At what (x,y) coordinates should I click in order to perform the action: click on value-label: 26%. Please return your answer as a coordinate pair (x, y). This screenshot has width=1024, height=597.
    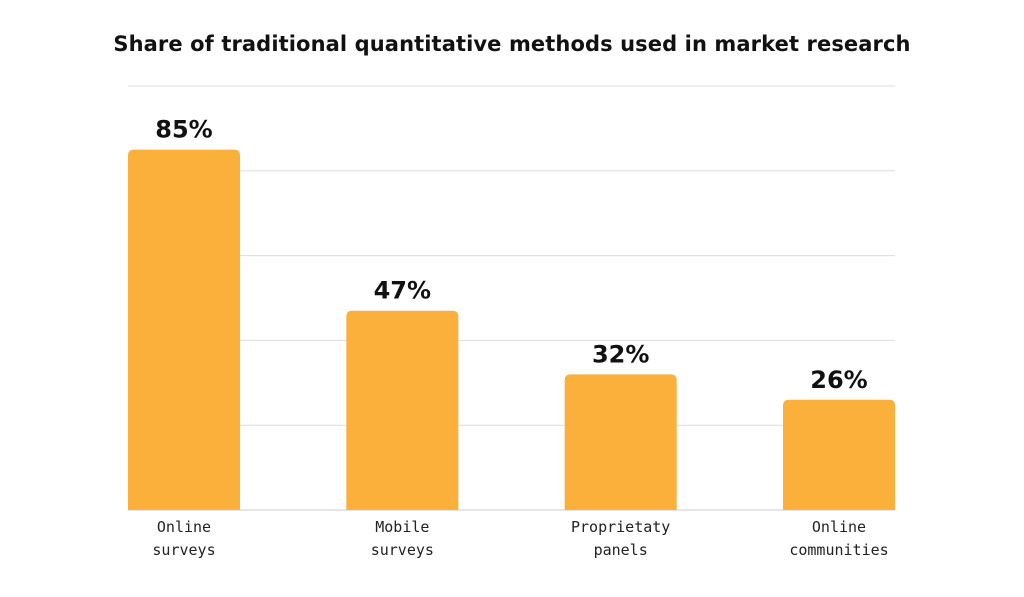
    Looking at the image, I should click on (838, 380).